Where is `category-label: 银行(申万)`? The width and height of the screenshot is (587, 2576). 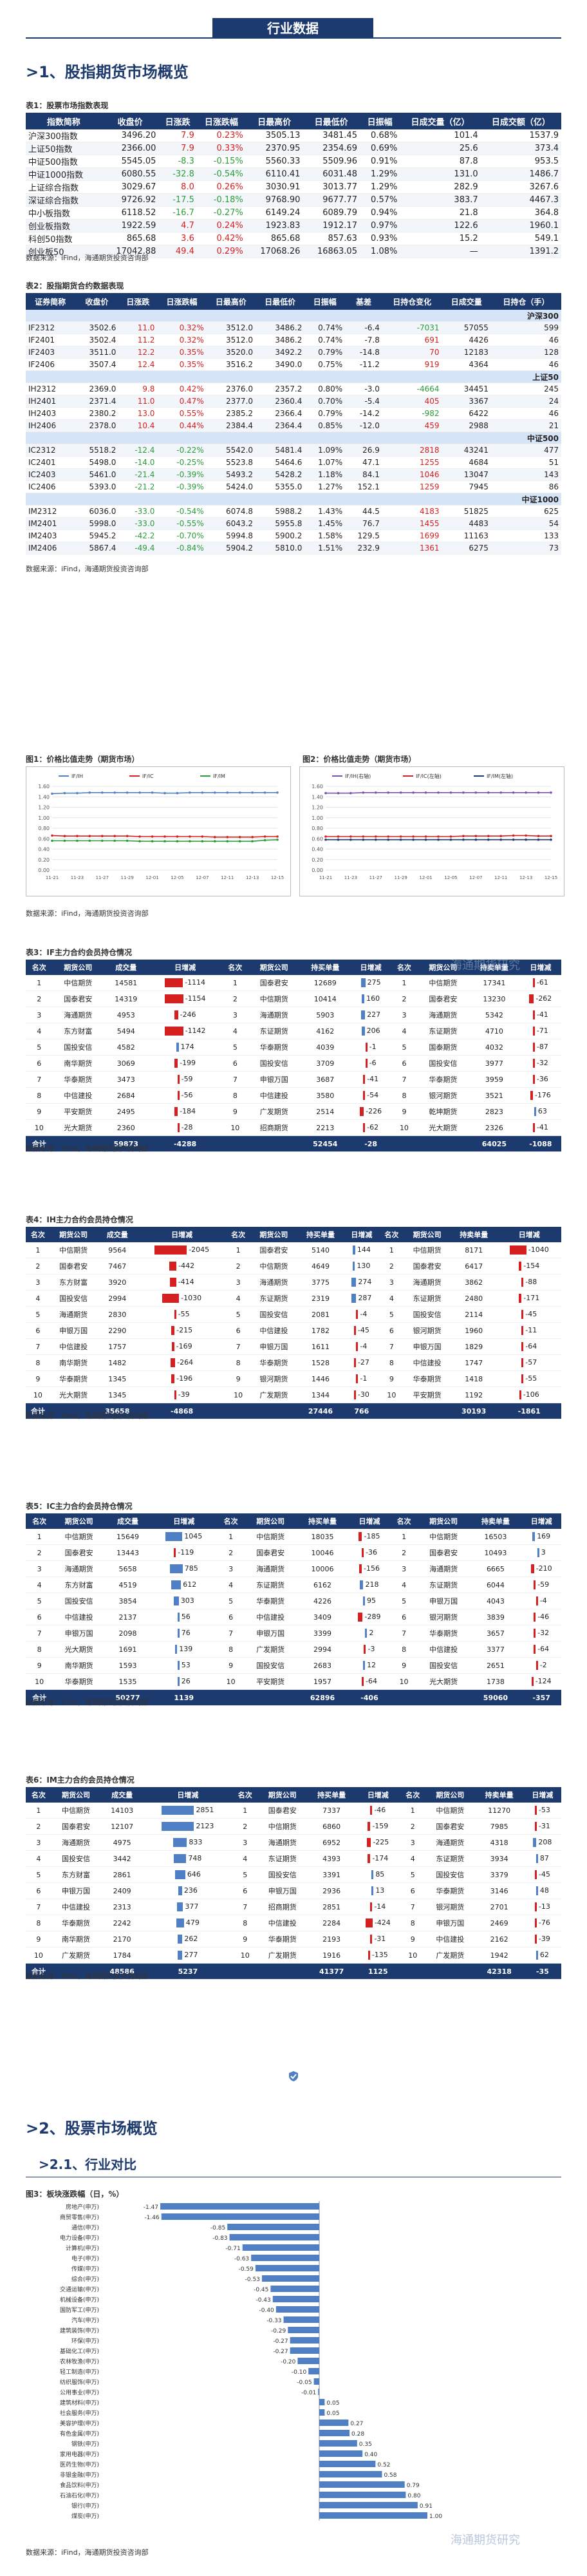 category-label: 银行(申万) is located at coordinates (85, 2506).